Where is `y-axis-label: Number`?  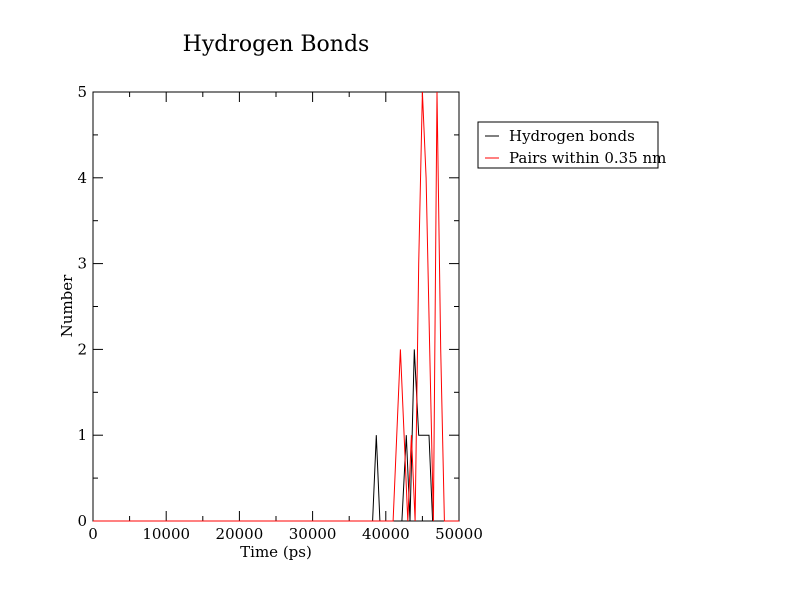 y-axis-label: Number is located at coordinates (67, 305).